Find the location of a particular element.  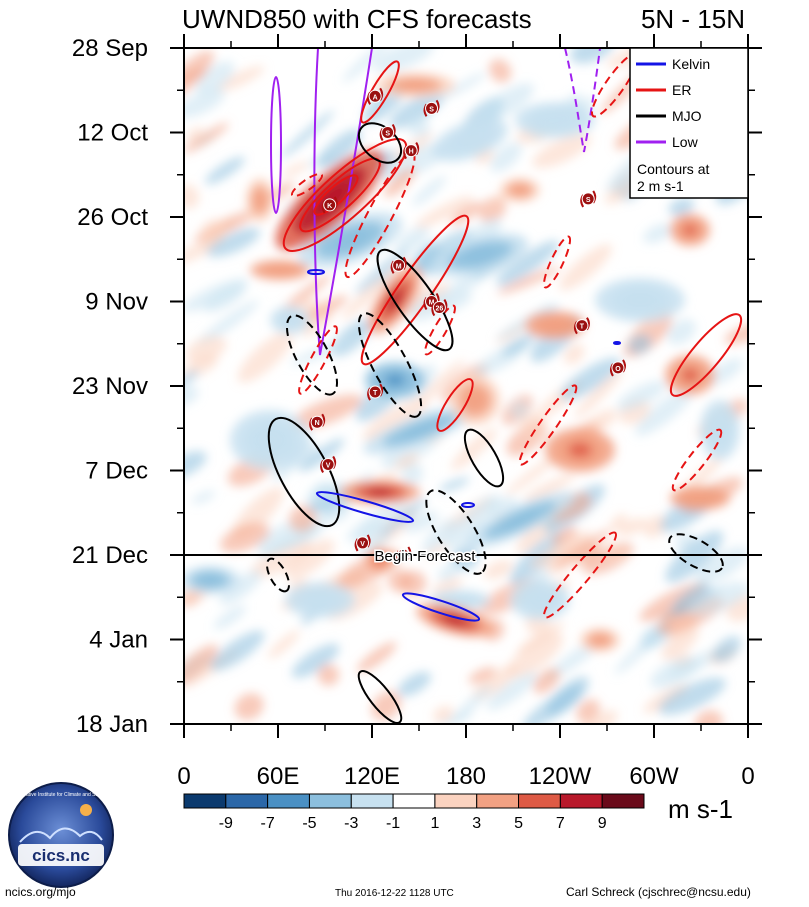

storm-label: 08 is located at coordinates (403, 556).